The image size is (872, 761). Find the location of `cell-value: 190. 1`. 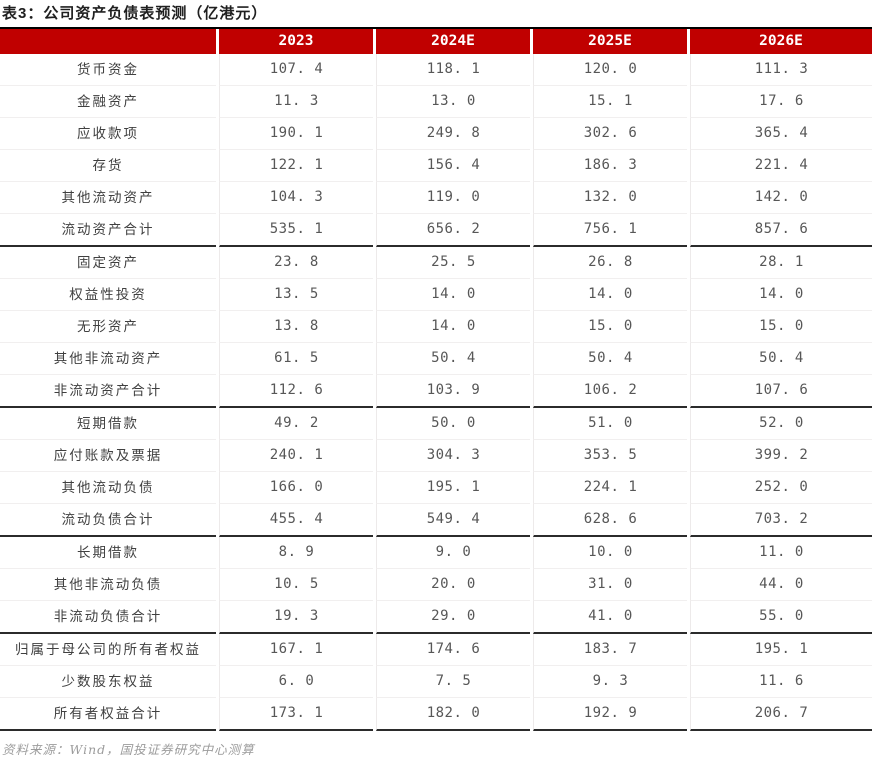

cell-value: 190. 1 is located at coordinates (296, 134).